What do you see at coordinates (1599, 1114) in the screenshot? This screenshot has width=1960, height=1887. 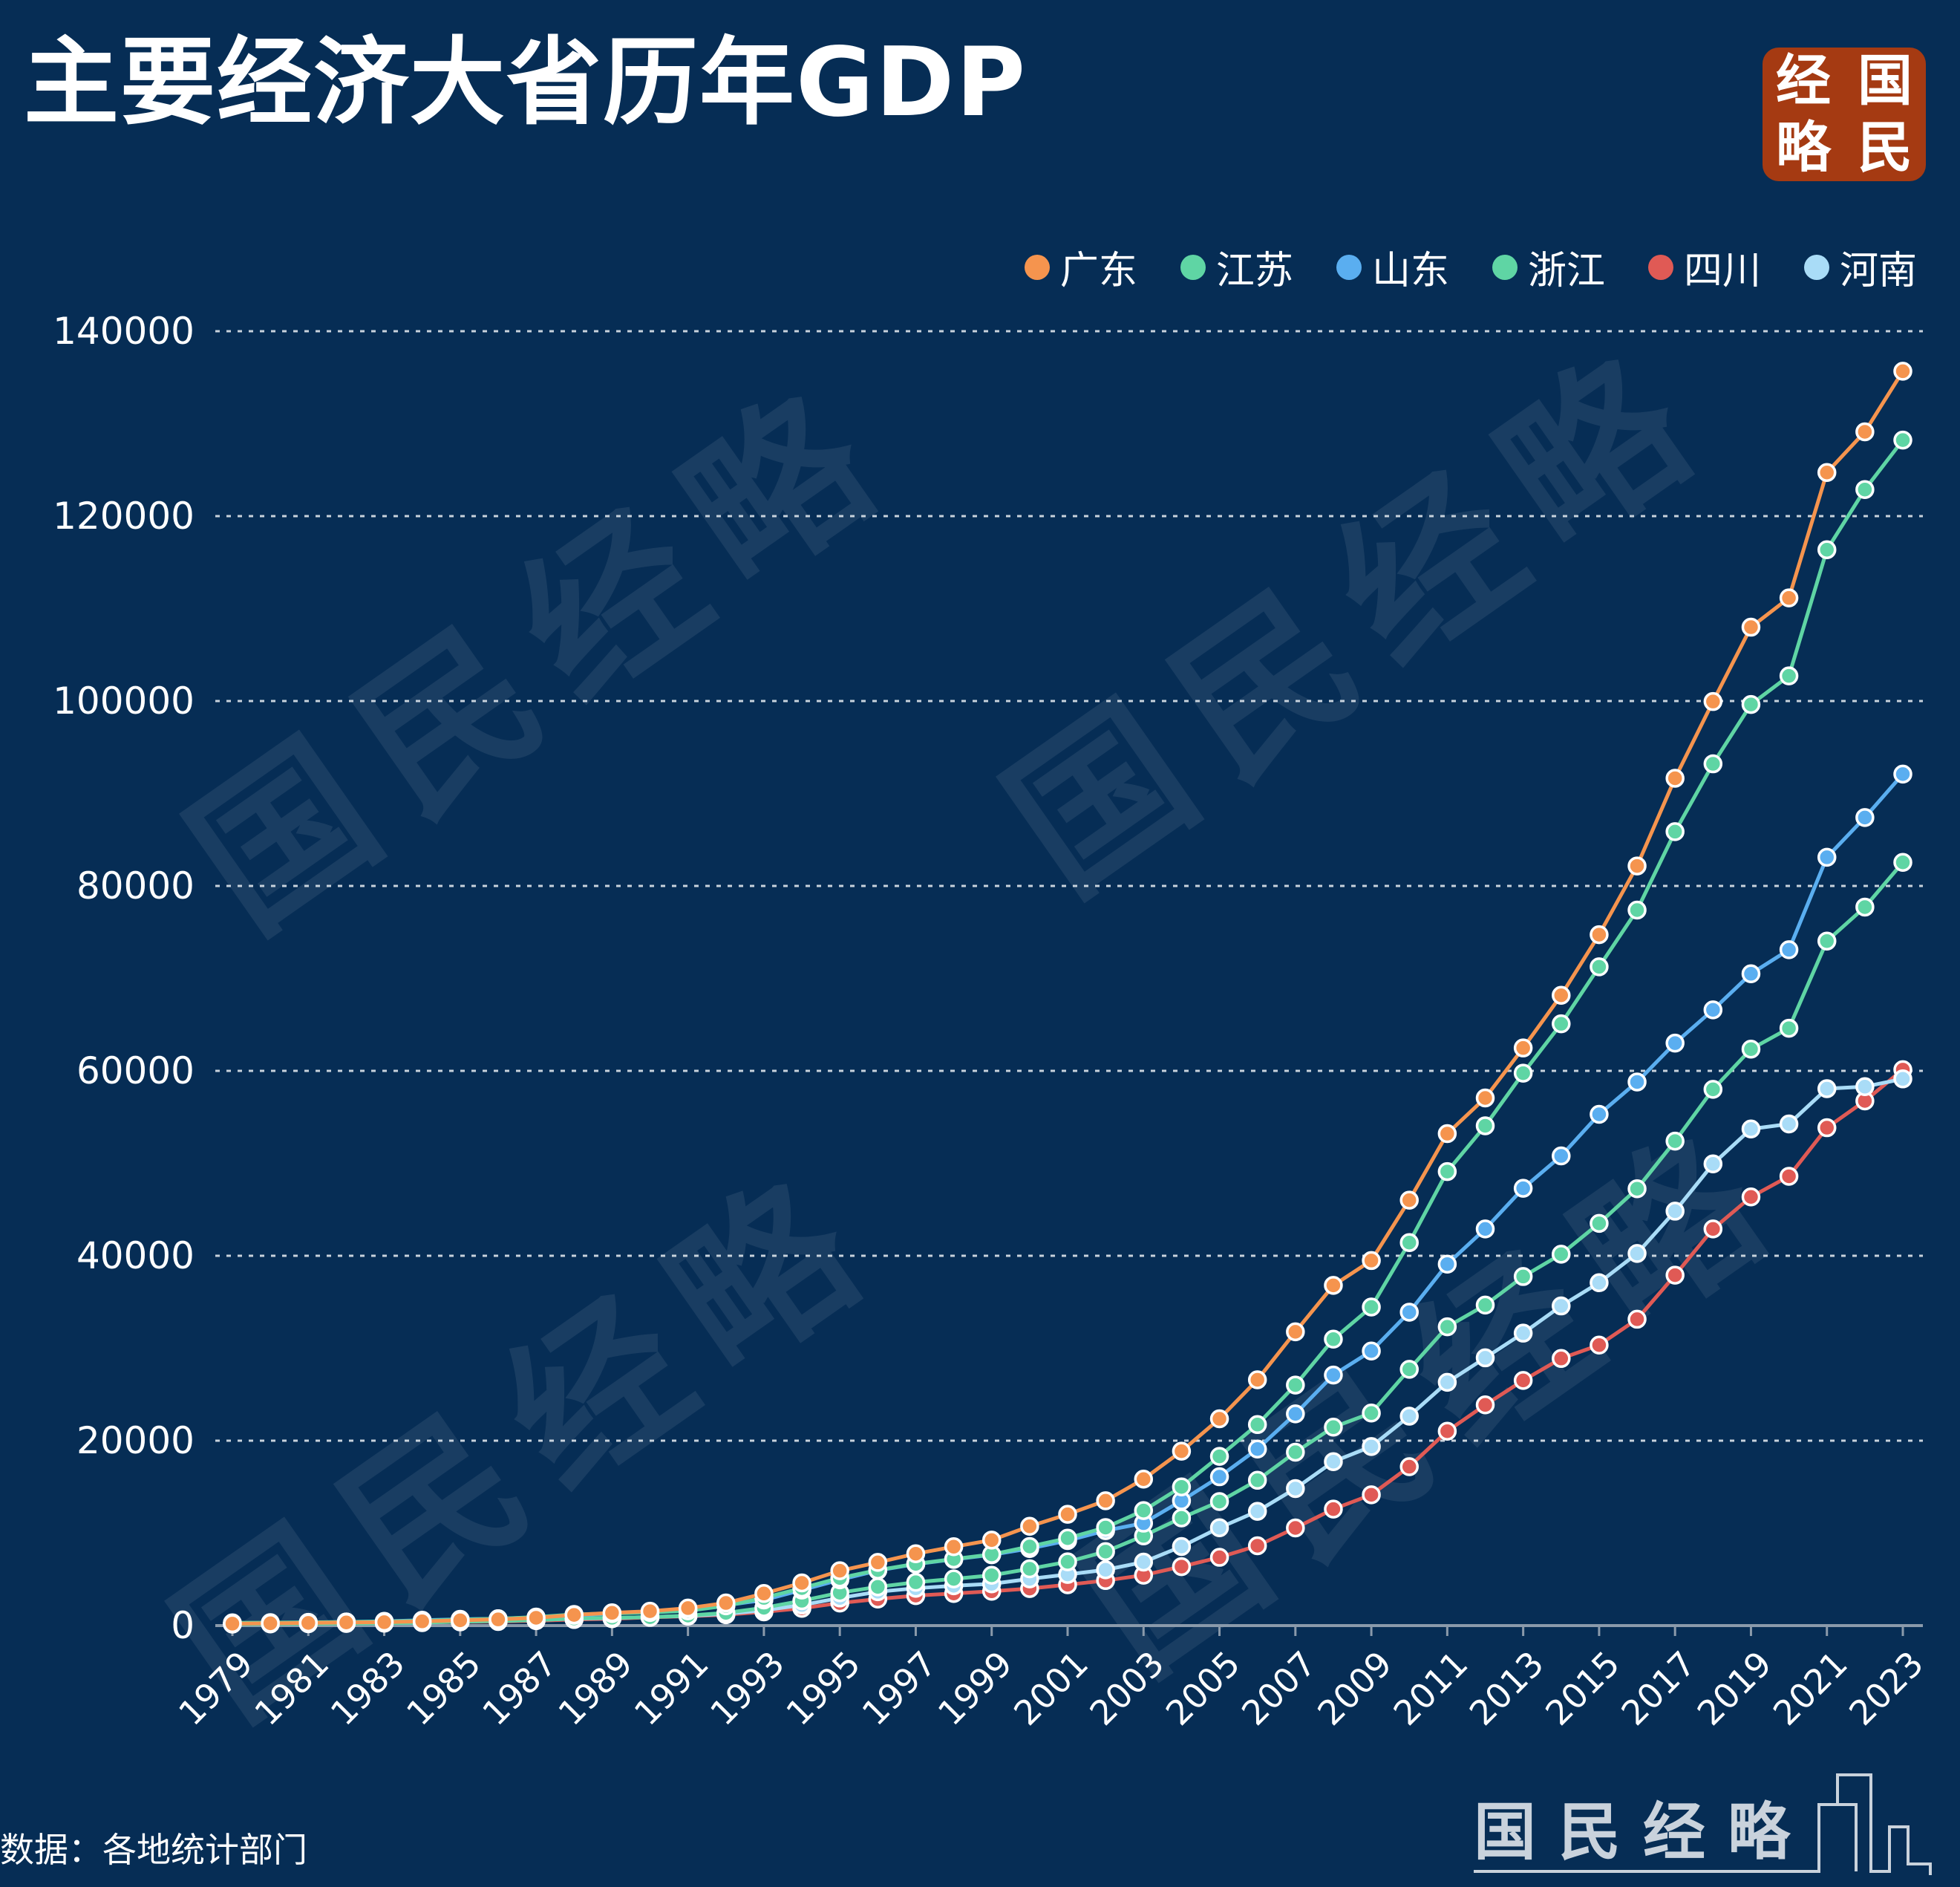 I see `data-point-山东-2015` at bounding box center [1599, 1114].